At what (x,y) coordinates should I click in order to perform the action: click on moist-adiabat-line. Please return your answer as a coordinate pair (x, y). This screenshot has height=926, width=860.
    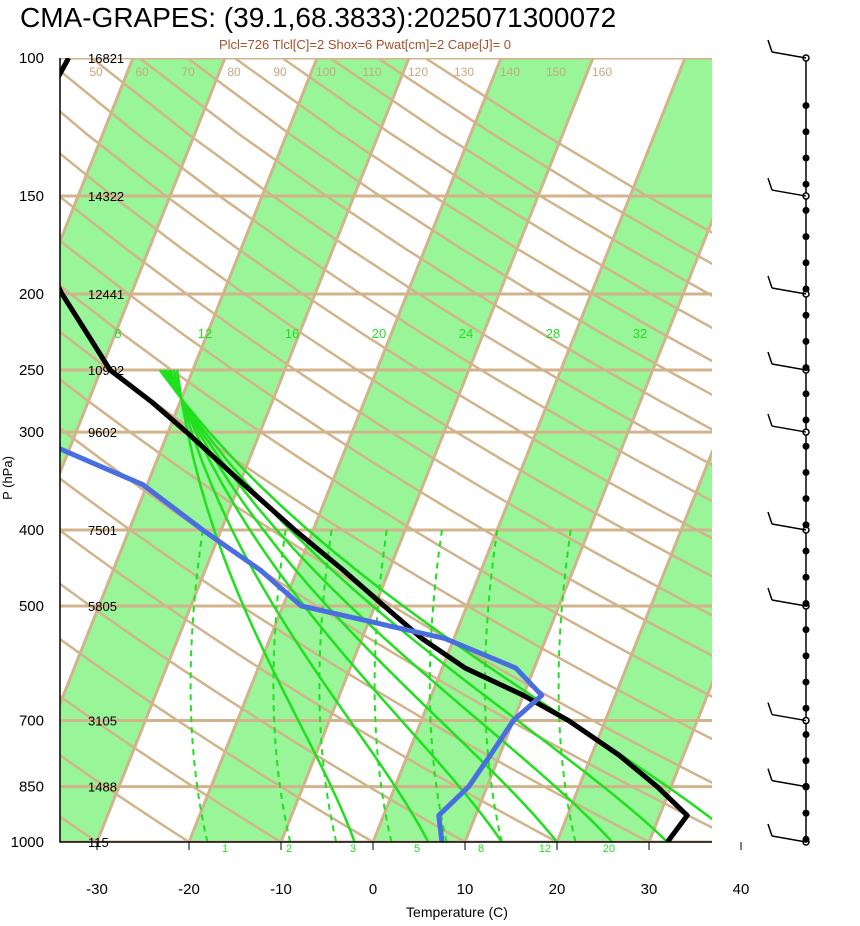
    Looking at the image, I should click on (265, 605).